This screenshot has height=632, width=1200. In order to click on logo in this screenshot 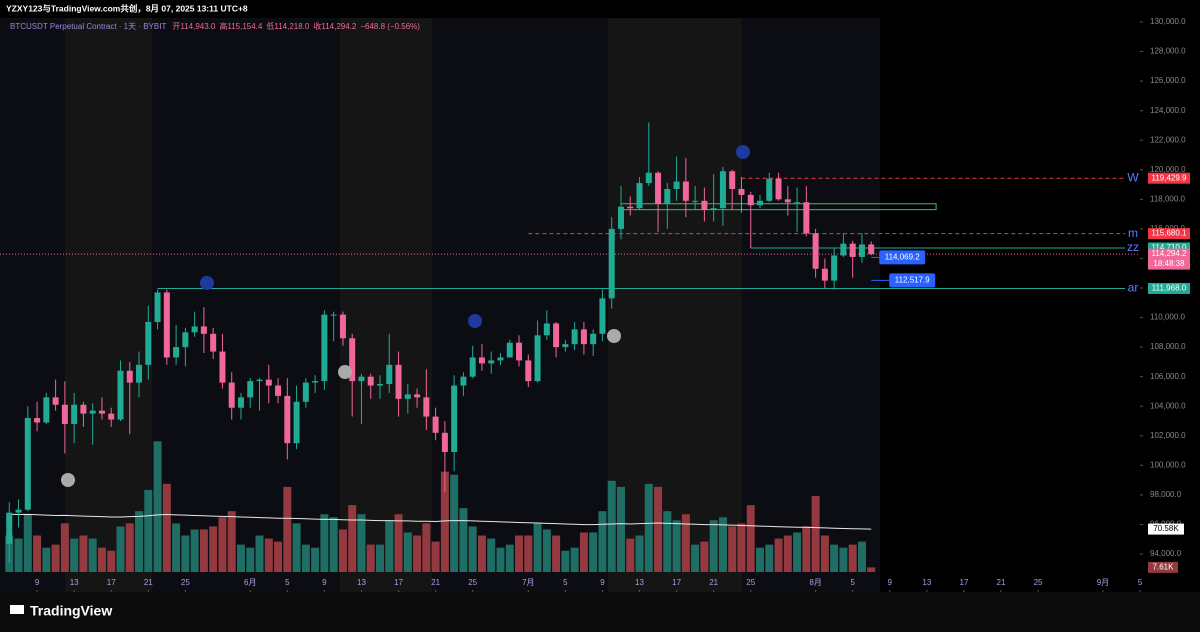, I will do `click(17, 609)`.